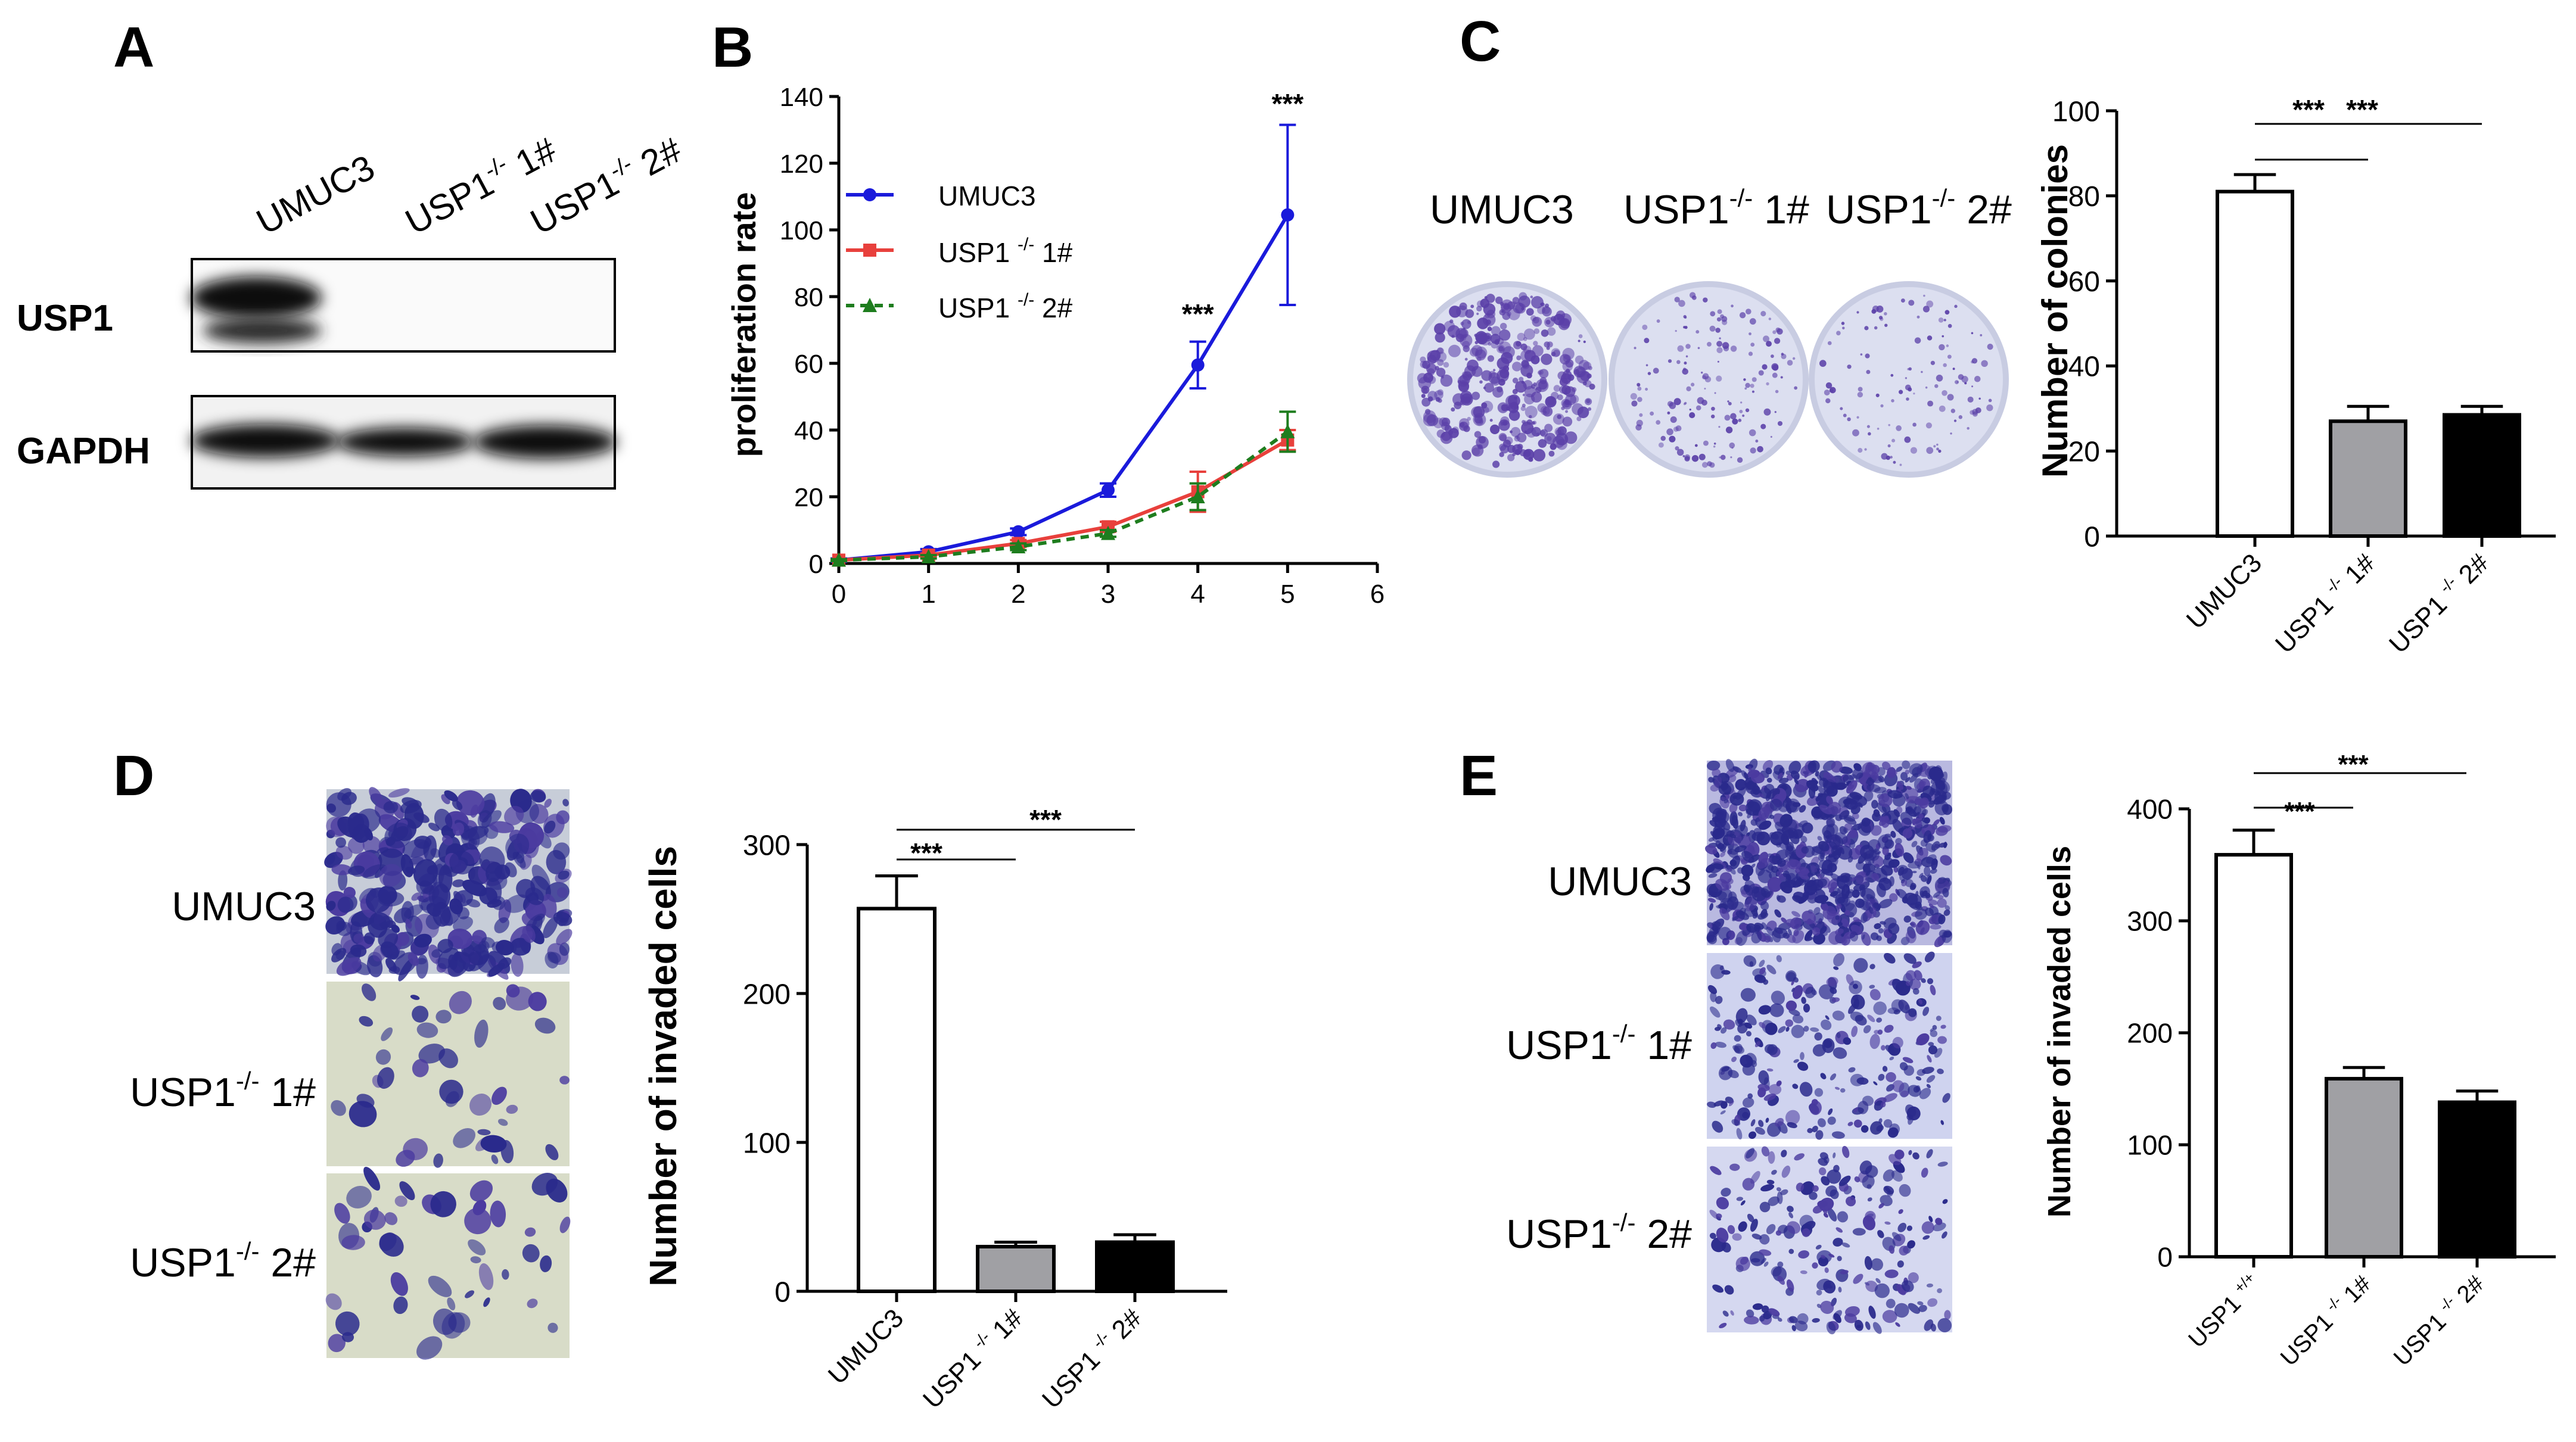  What do you see at coordinates (2304, 377) in the screenshot?
I see `c-bar-chart: 0 20 40 60 80 100 UMUC3 USP1 -/- 1#USP1 -/- 2#` at bounding box center [2304, 377].